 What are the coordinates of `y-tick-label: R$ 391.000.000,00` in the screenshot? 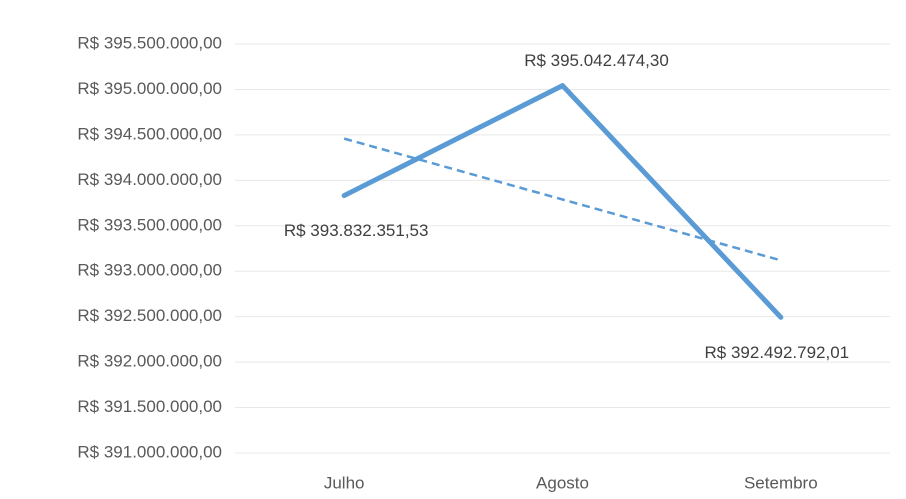 It's located at (149, 451).